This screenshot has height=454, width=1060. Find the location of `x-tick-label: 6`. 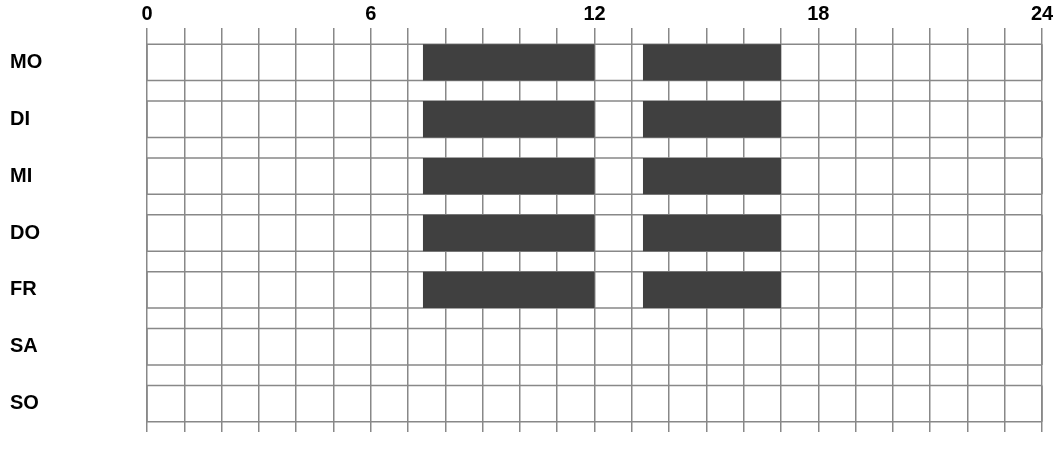

x-tick-label: 6 is located at coordinates (371, 12).